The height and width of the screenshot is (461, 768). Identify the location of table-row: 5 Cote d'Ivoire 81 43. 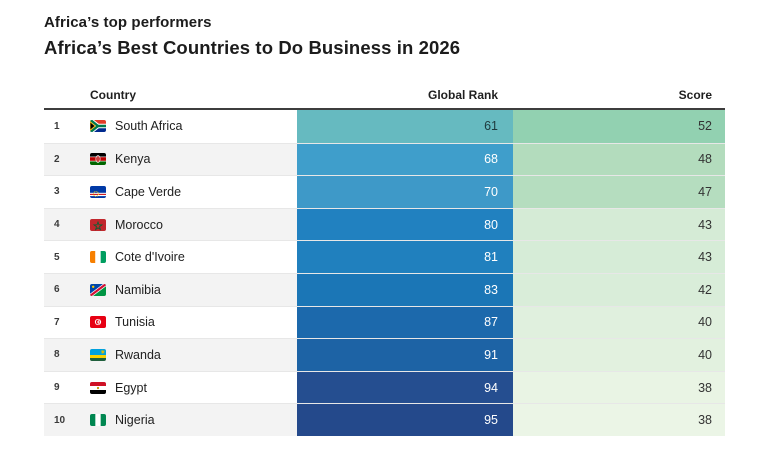
(384, 256).